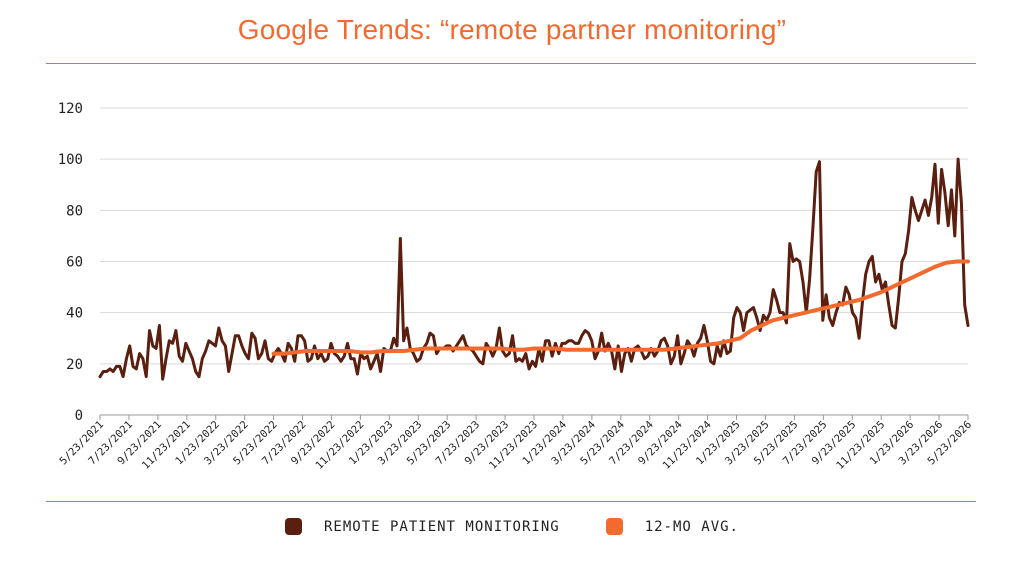 Image resolution: width=1024 pixels, height=562 pixels. Describe the element at coordinates (79, 416) in the screenshot. I see `y-tick-label: 0` at that location.